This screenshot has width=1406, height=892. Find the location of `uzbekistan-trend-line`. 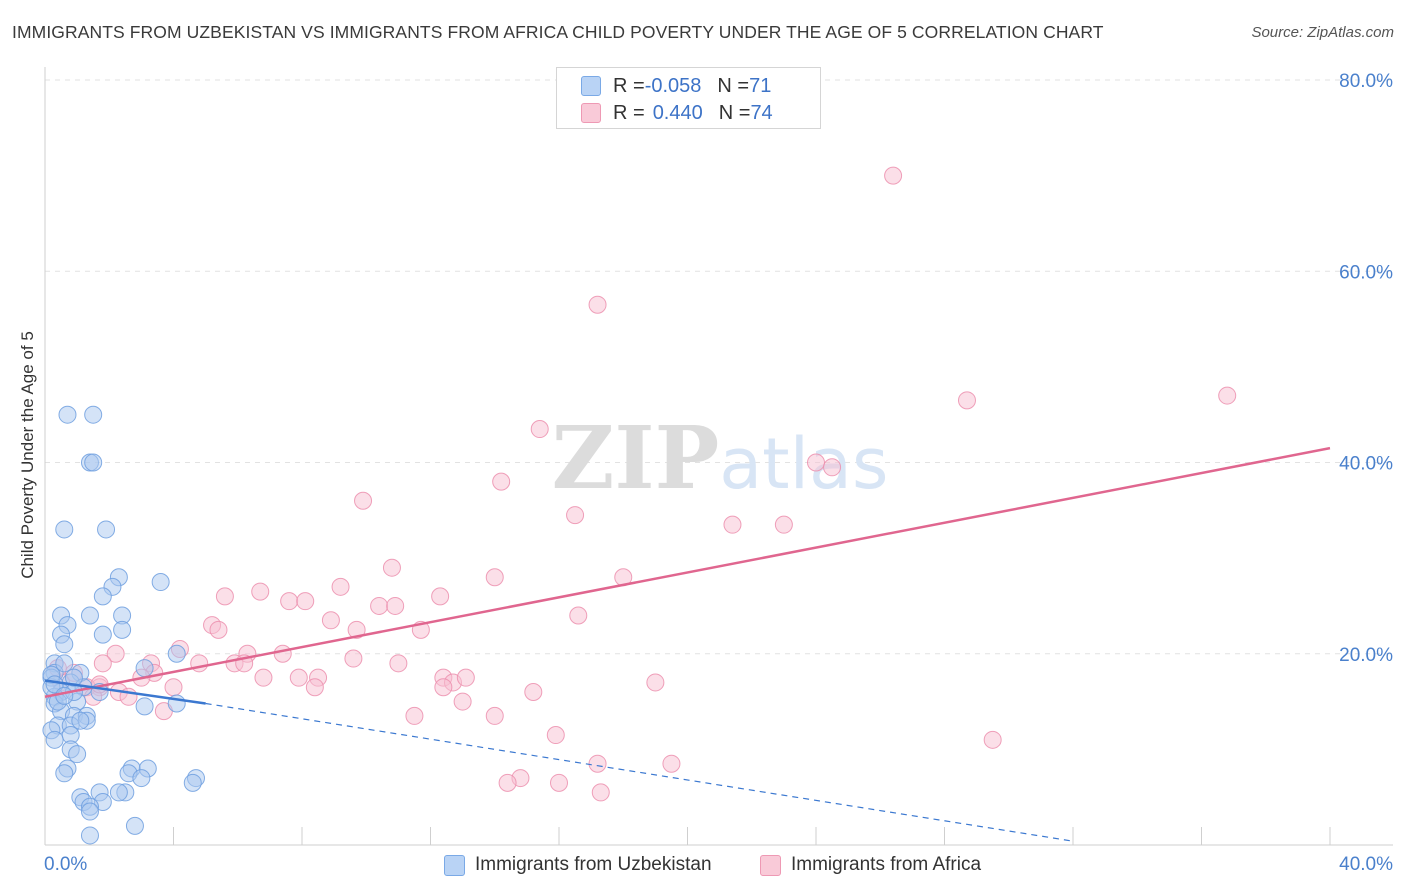

uzbekistan-trend-line is located at coordinates (125, 692).